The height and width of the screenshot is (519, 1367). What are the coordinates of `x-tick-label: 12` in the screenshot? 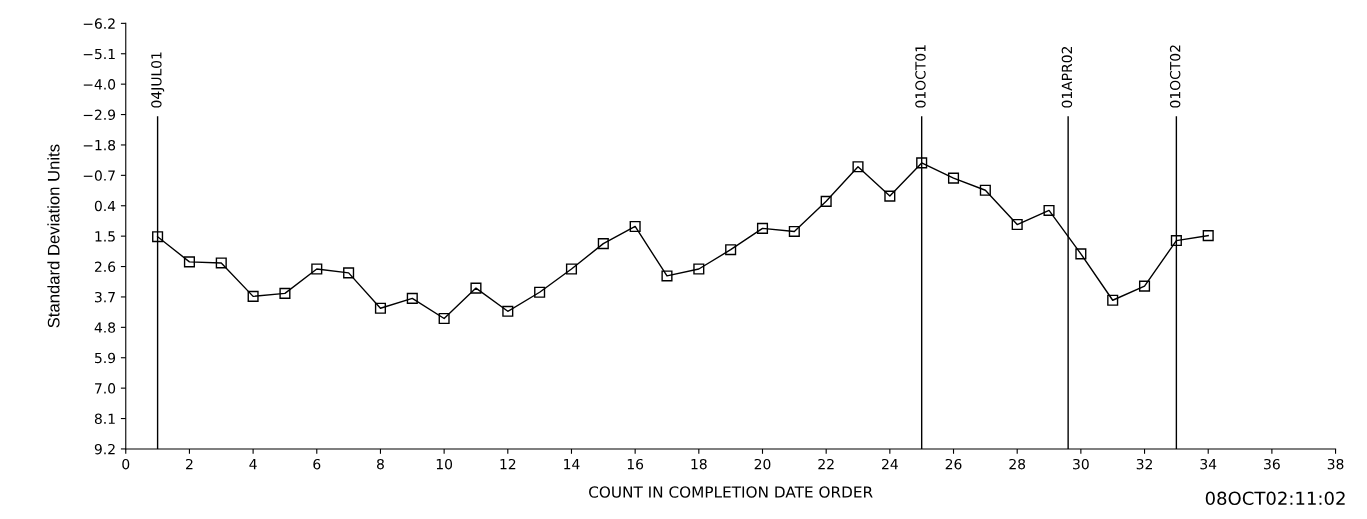 It's located at (508, 464).